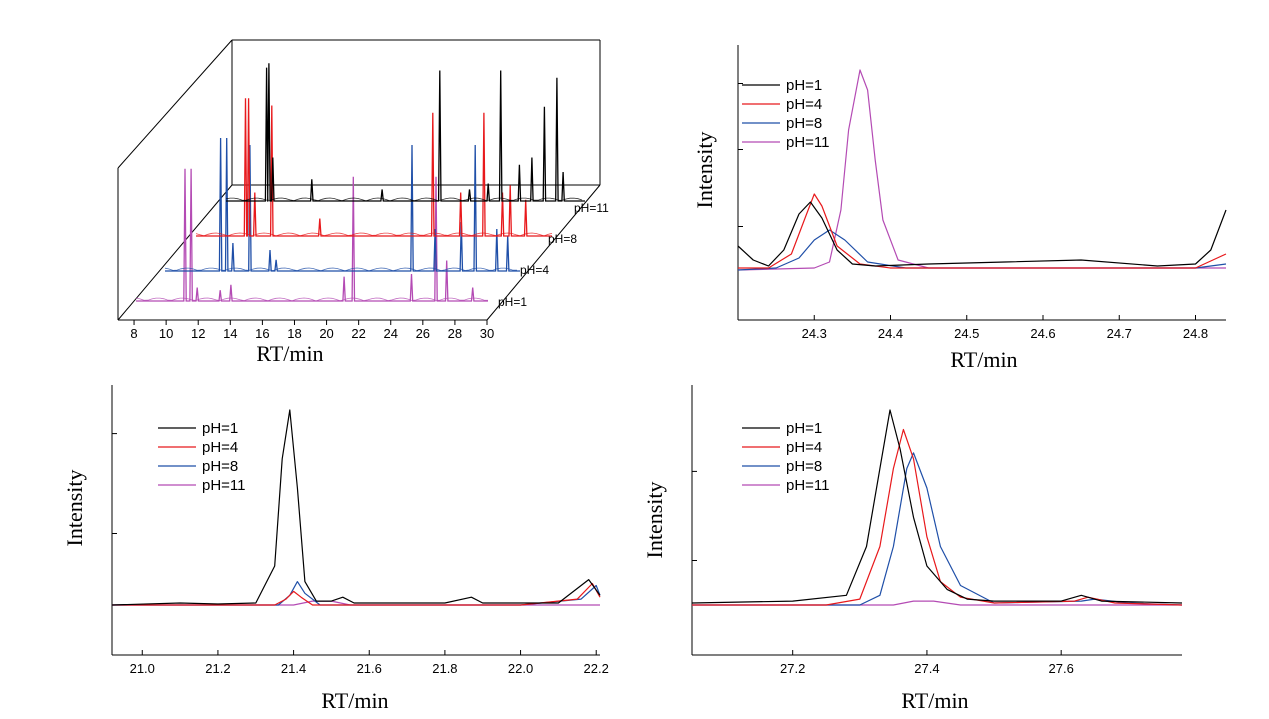 This screenshot has width=1269, height=719. What do you see at coordinates (1195, 333) in the screenshot?
I see `x-tick-label: 24.8` at bounding box center [1195, 333].